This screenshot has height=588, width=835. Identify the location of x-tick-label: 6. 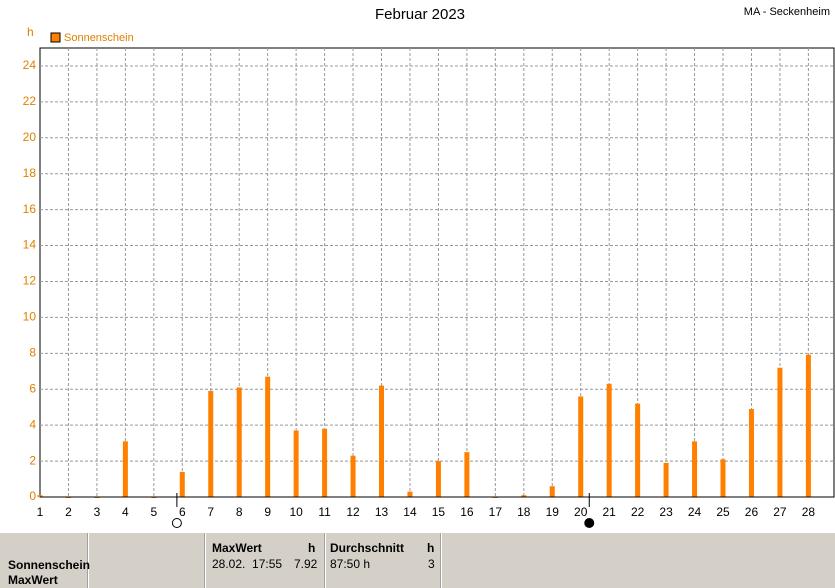
(182, 512).